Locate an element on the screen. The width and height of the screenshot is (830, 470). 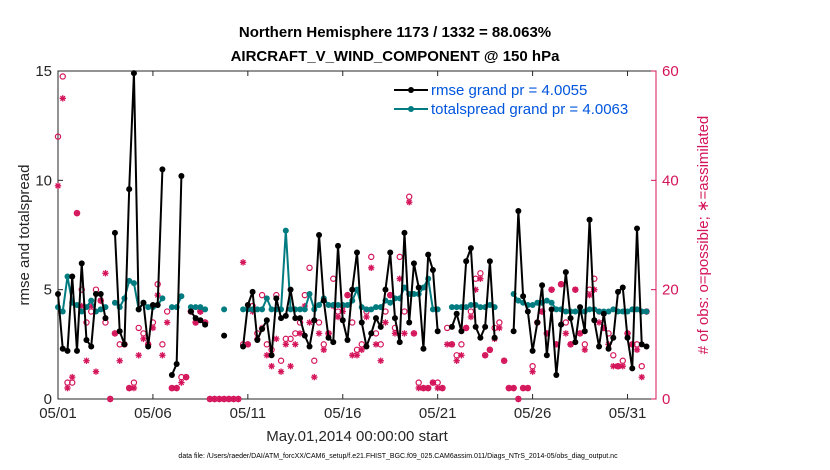
legend-spread-marker is located at coordinates (411, 109).